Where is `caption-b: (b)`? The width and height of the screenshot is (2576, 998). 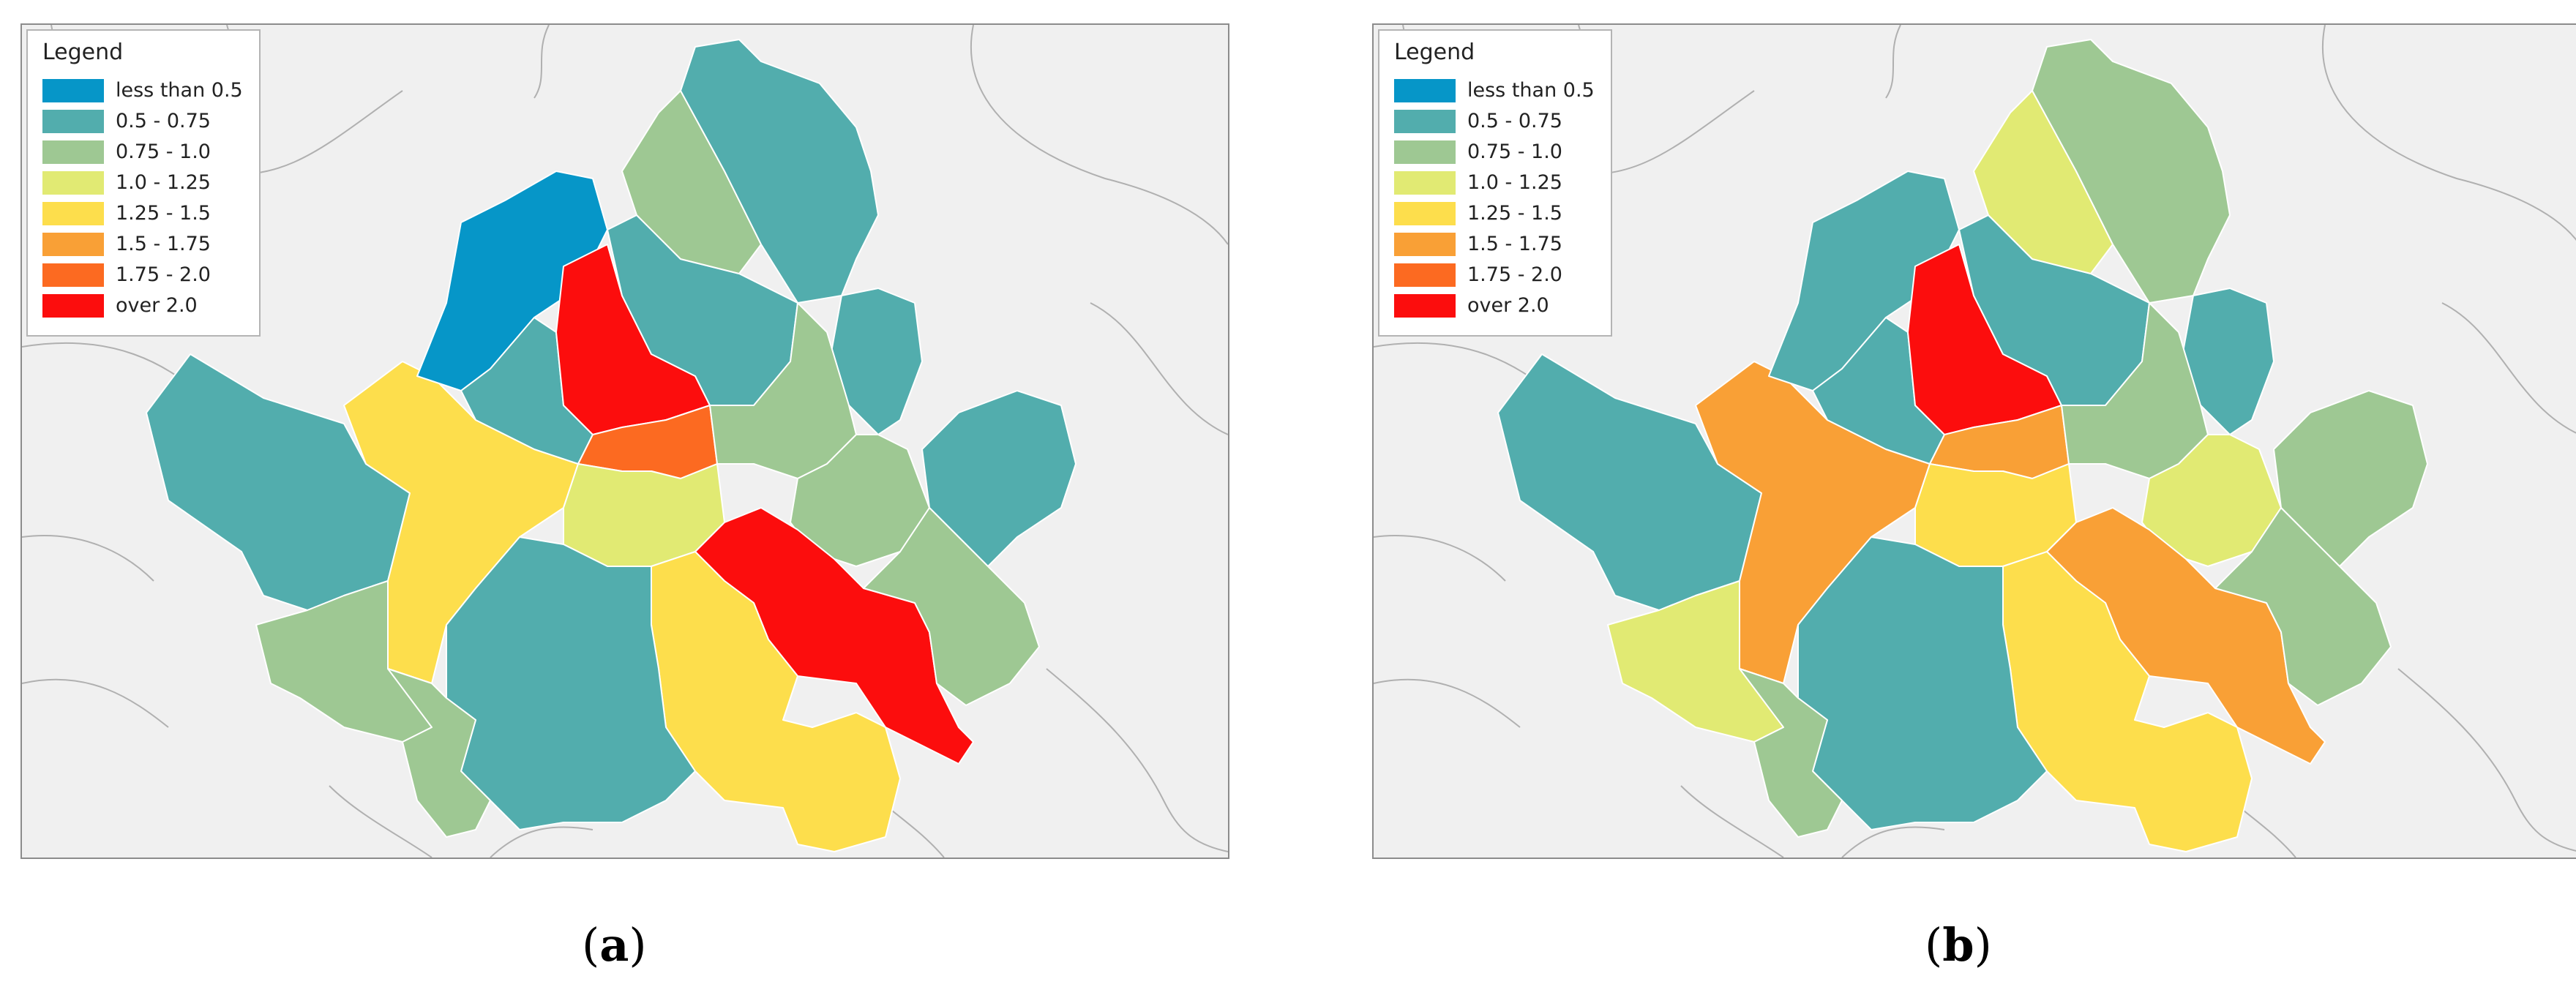
caption-b: (b) is located at coordinates (1958, 945).